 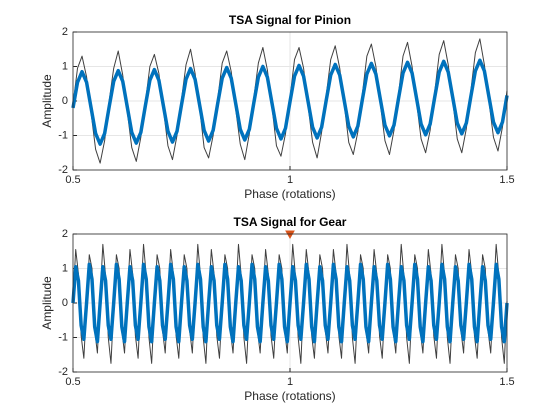 I want to click on chart-title: TSA Signal for Gear, so click(x=290, y=222).